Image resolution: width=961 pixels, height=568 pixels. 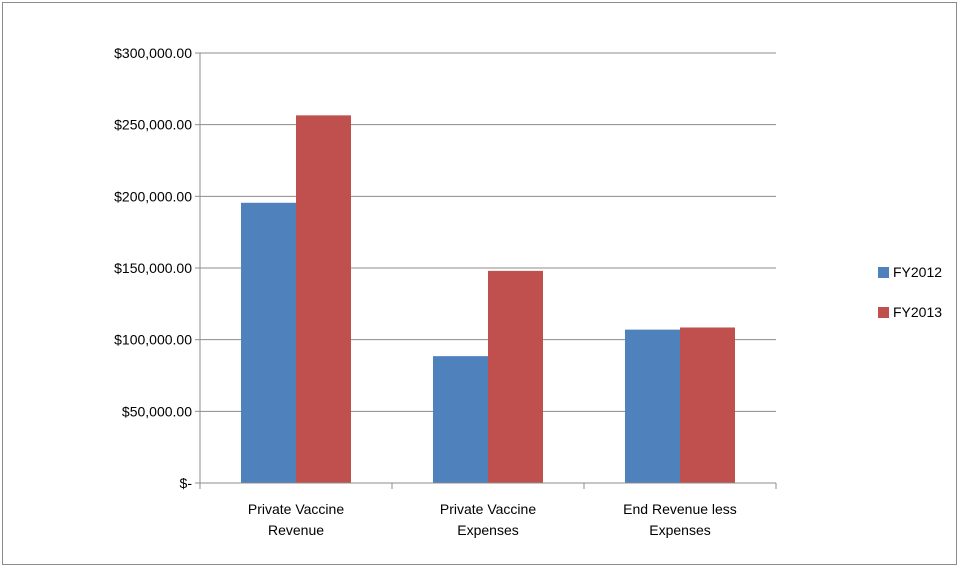 I want to click on category-label: Private Vaccine Revenue, so click(x=296, y=519).